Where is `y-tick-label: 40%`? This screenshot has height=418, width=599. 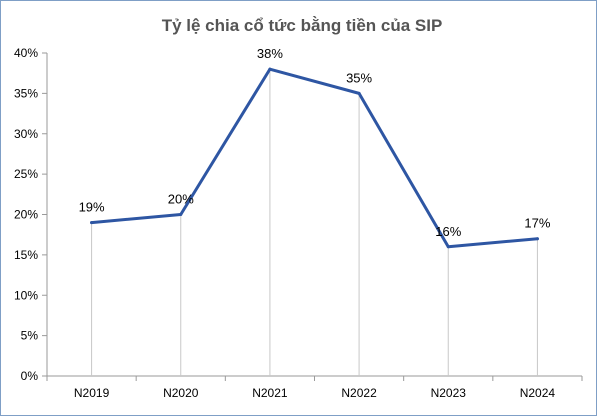
y-tick-label: 40% is located at coordinates (26, 53).